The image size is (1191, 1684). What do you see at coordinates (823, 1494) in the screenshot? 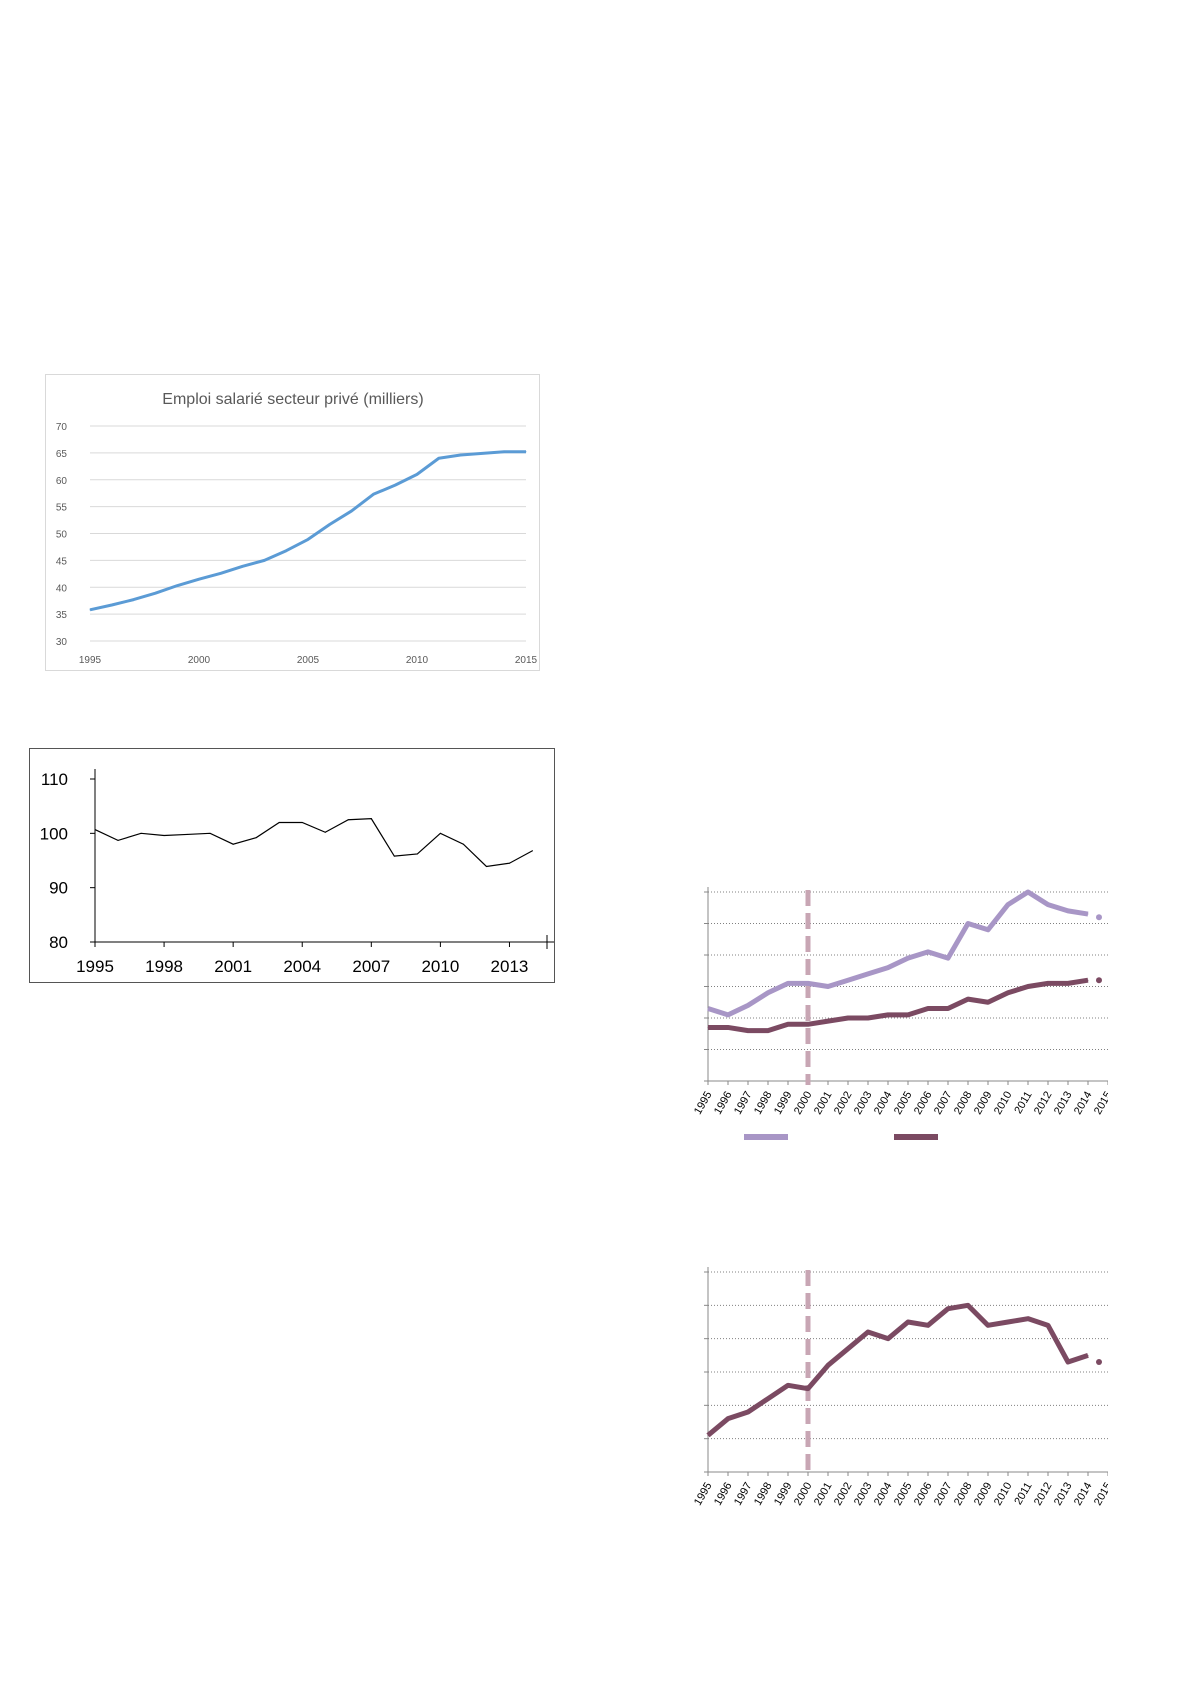
I see `x-tick-label: 2001` at bounding box center [823, 1494].